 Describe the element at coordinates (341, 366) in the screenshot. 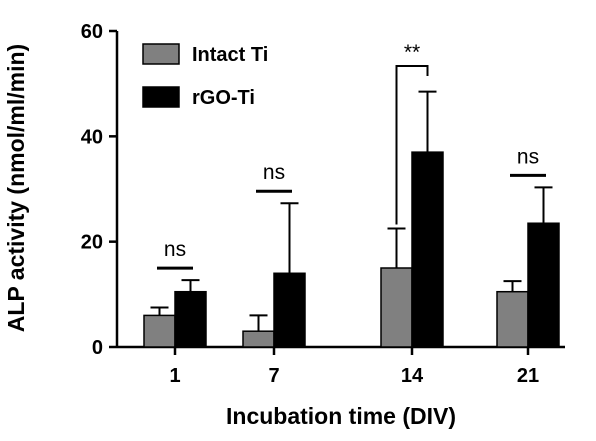

I see `x-axis: 1 7 14 21` at that location.